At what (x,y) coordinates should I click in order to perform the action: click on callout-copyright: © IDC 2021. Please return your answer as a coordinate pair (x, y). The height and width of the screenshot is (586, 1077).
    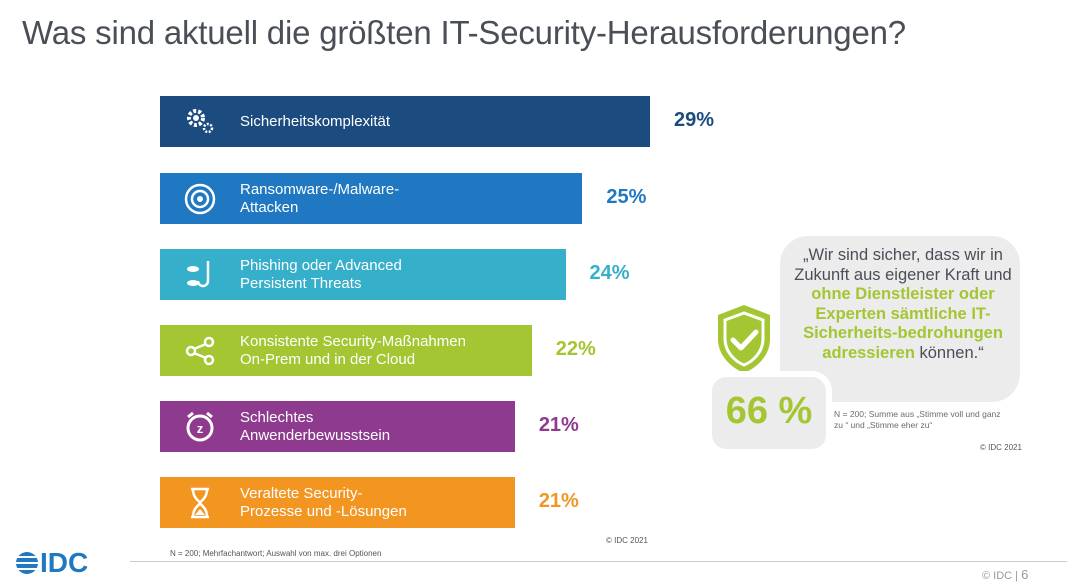
    Looking at the image, I should click on (1001, 447).